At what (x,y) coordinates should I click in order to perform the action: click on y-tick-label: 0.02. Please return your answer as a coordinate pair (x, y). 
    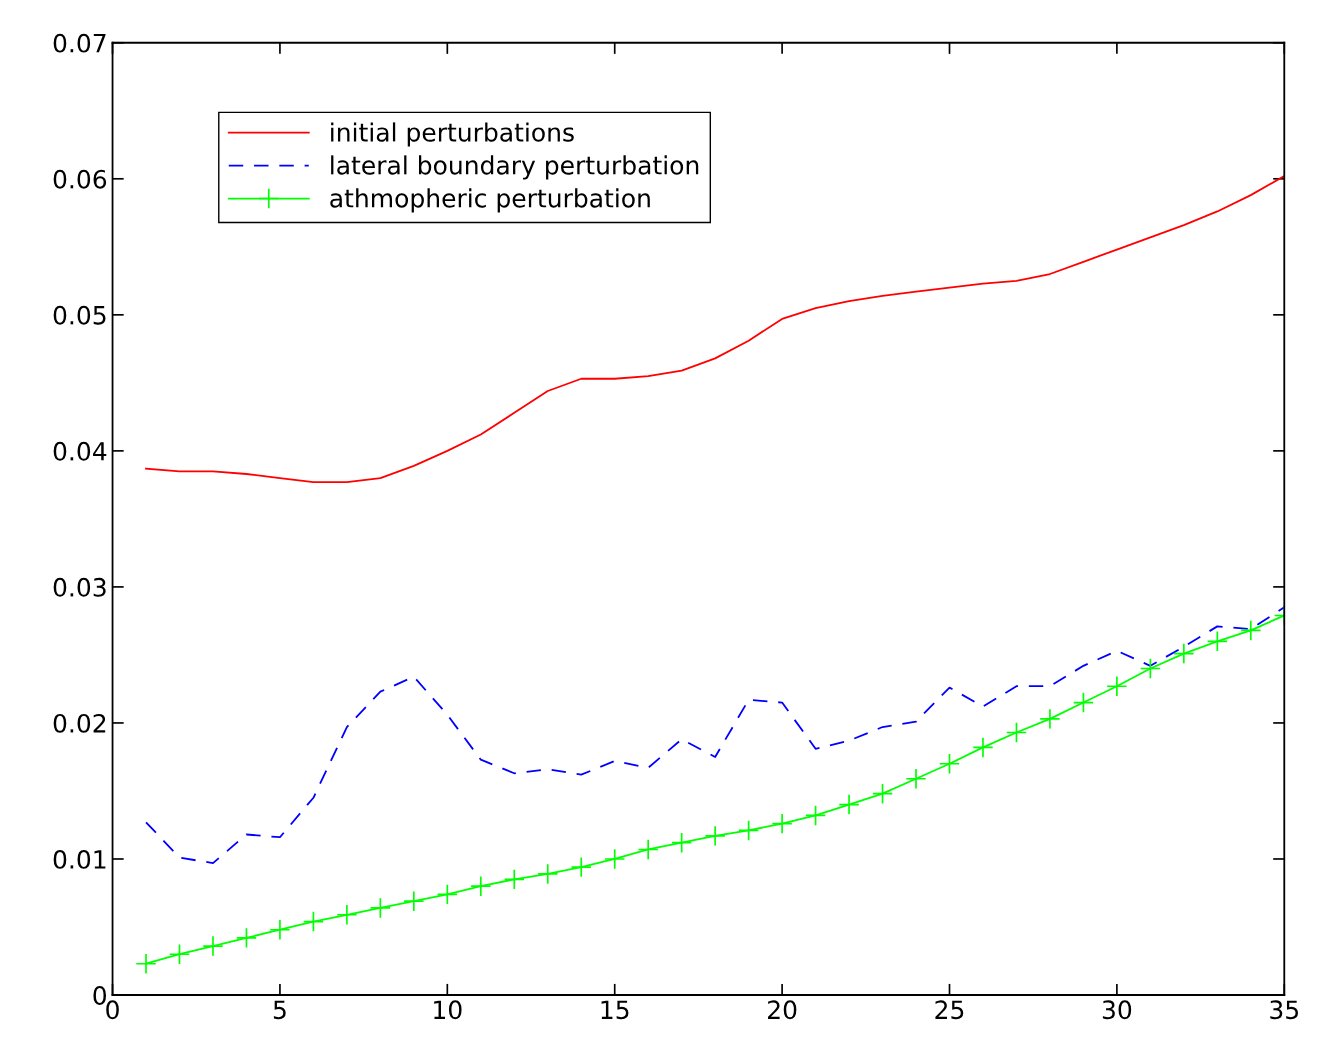
    Looking at the image, I should click on (79, 723).